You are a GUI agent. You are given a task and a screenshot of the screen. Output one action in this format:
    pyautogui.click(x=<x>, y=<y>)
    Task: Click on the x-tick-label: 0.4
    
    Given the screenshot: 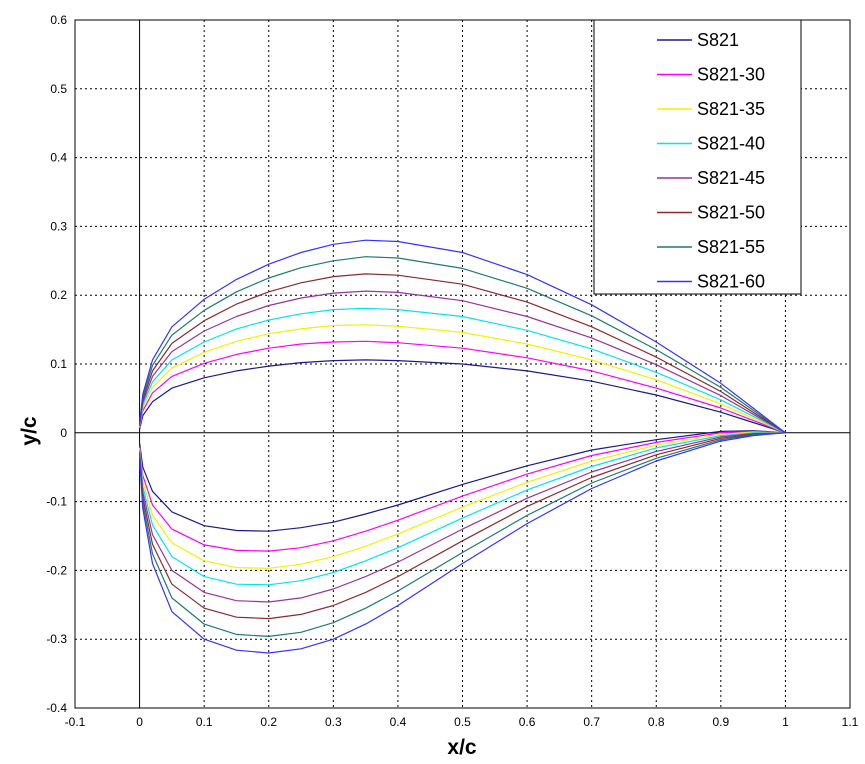 What is the action you would take?
    pyautogui.click(x=398, y=722)
    